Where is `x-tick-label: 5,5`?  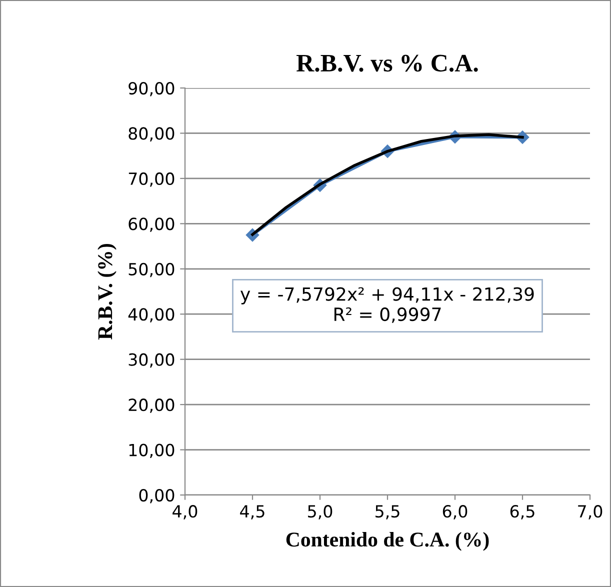 x-tick-label: 5,5 is located at coordinates (388, 512).